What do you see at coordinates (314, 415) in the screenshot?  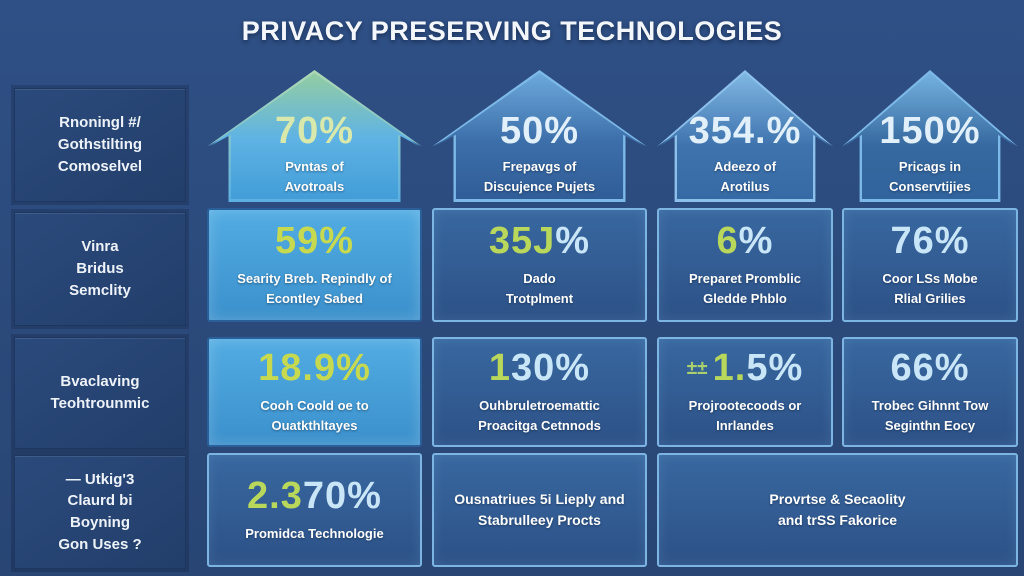 I see `stat-label: Cooh Coold oe to Ouatkthltayes` at bounding box center [314, 415].